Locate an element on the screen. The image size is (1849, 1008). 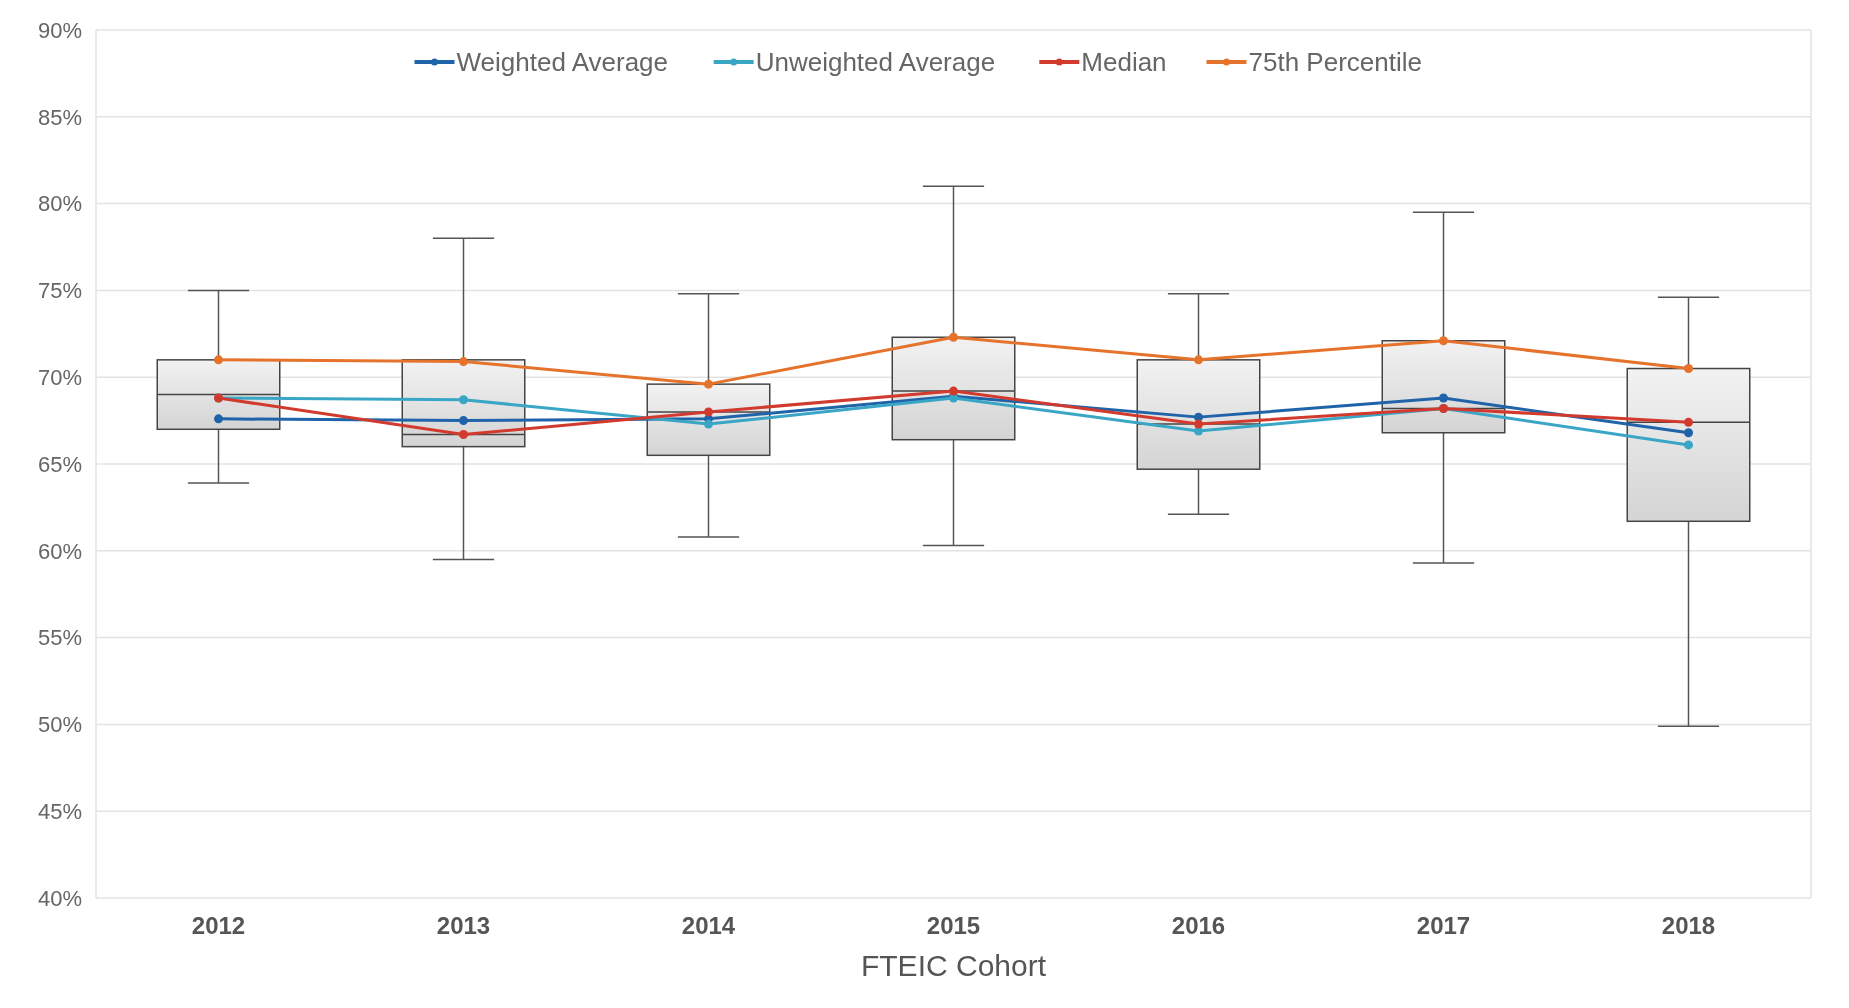
x-tick-label: 2016 is located at coordinates (1198, 925).